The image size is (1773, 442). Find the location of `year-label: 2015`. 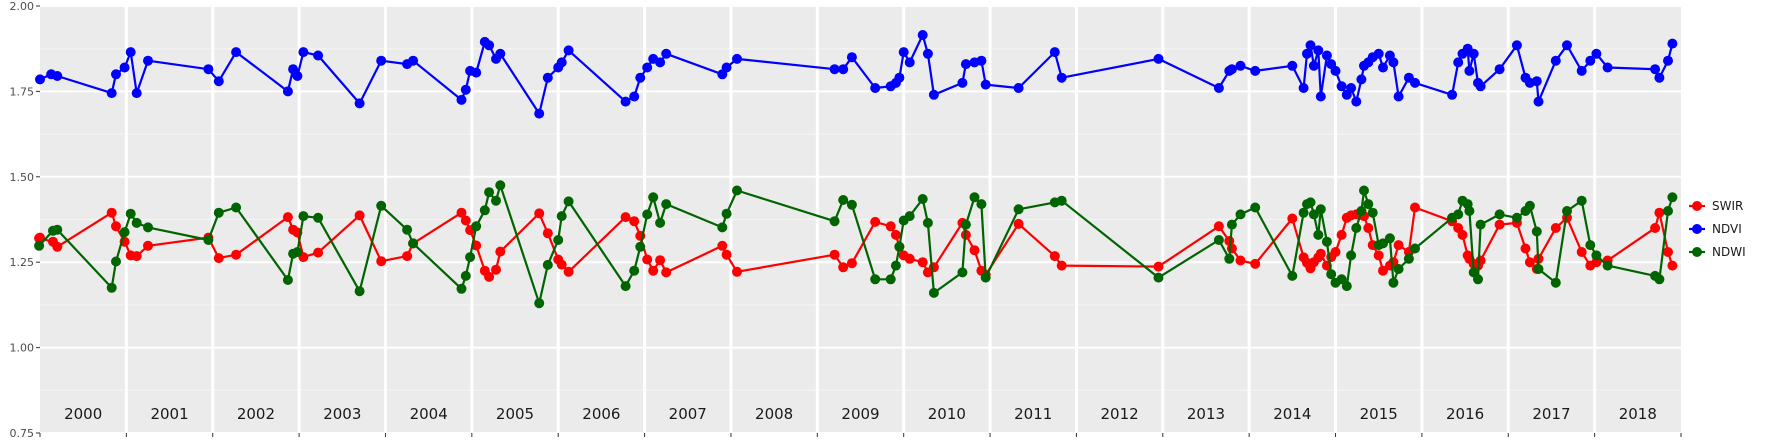

year-label: 2015 is located at coordinates (1379, 414).